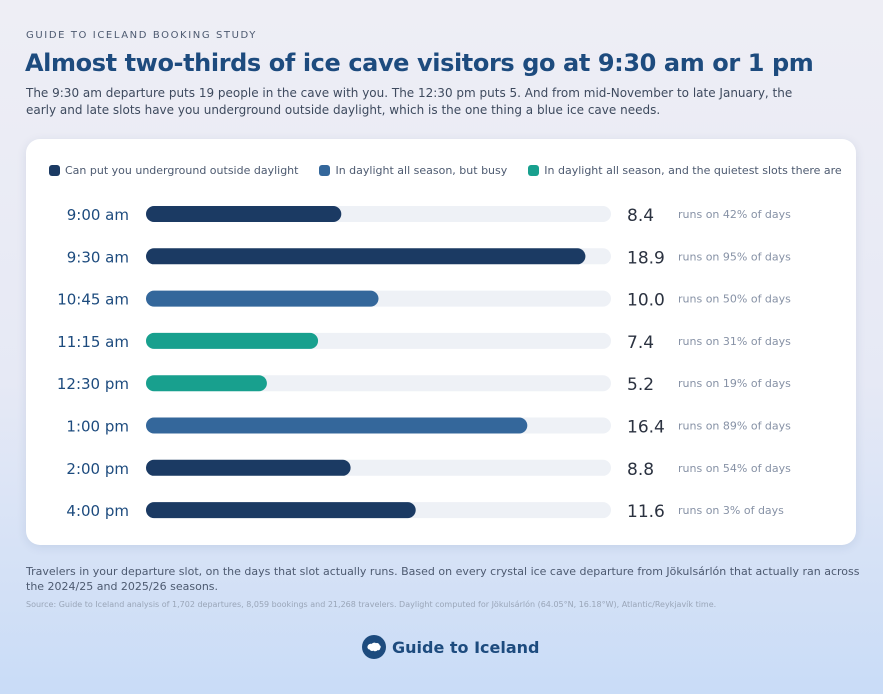 This screenshot has width=883, height=694. I want to click on runs-label: runs on 3% of days, so click(731, 510).